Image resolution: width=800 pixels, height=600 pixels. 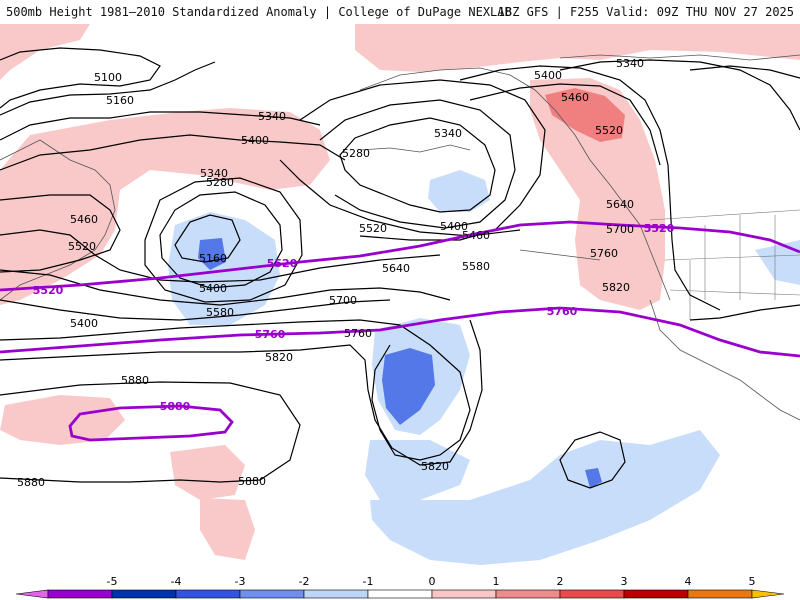 What do you see at coordinates (112, 581) in the screenshot?
I see `colorbar-tick-label: -5` at bounding box center [112, 581].